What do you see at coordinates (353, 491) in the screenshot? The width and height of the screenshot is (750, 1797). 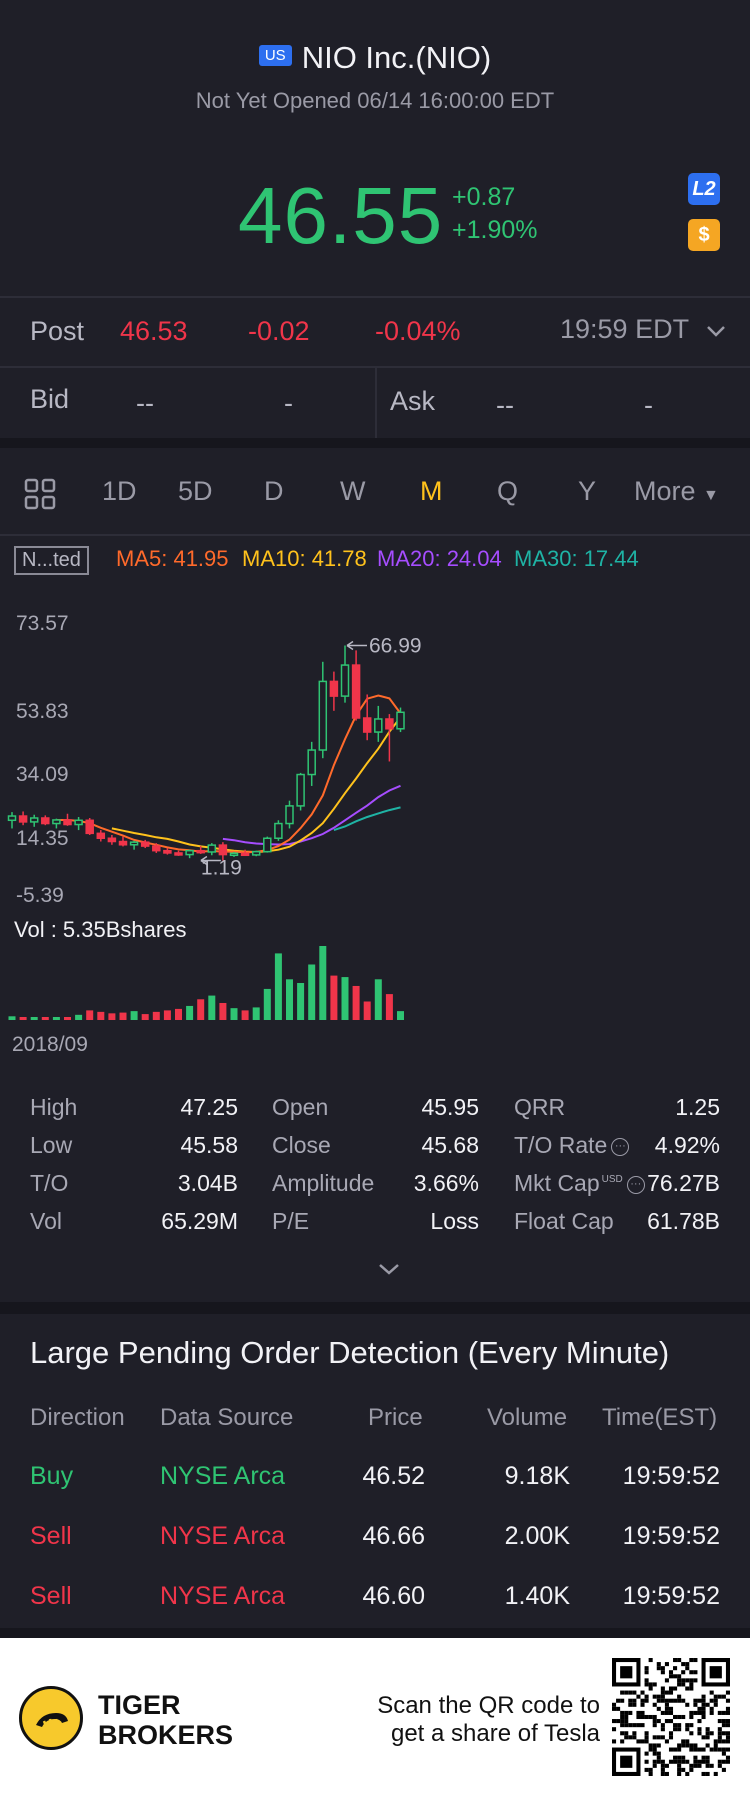 I see `tab-w: W` at bounding box center [353, 491].